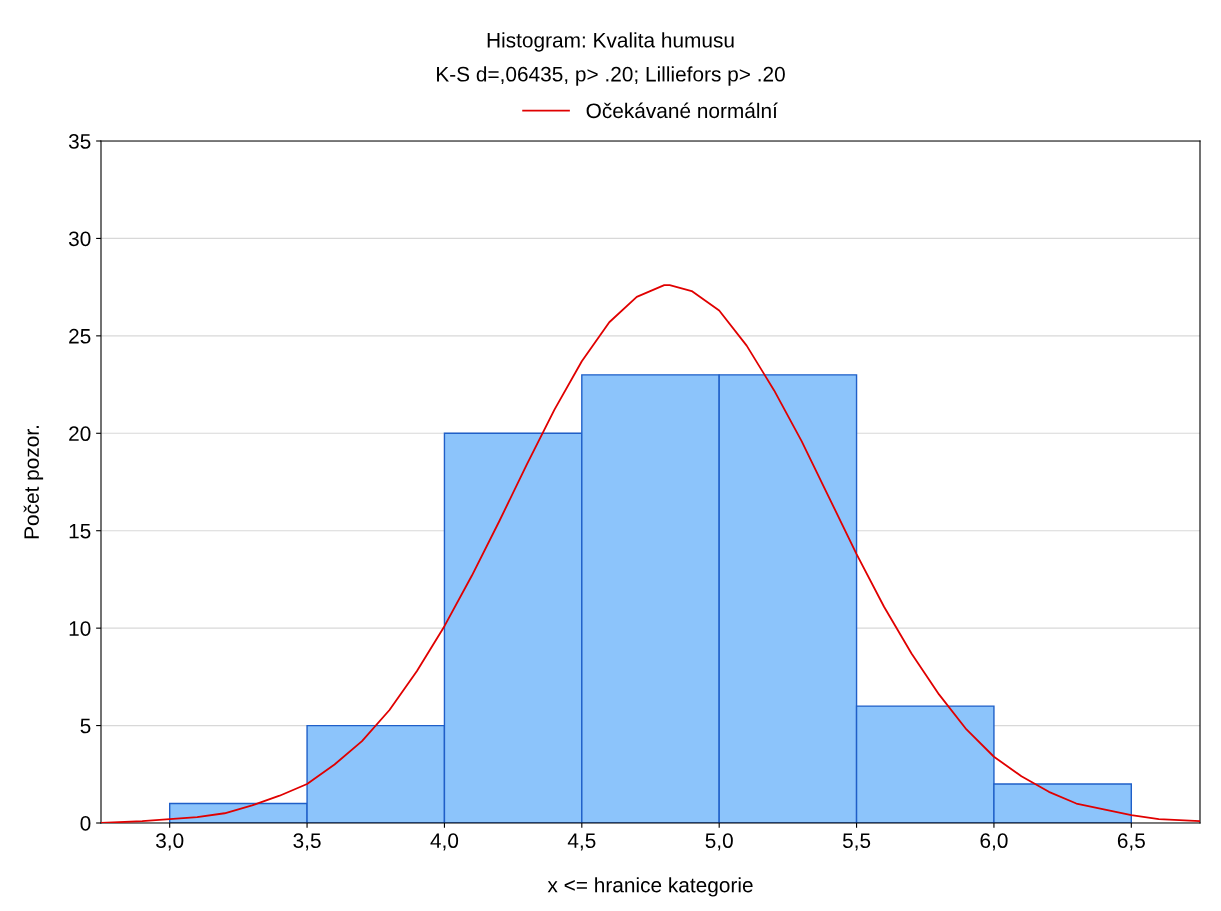 This screenshot has height=911, width=1221. What do you see at coordinates (79, 141) in the screenshot?
I see `y-tick-label: 35` at bounding box center [79, 141].